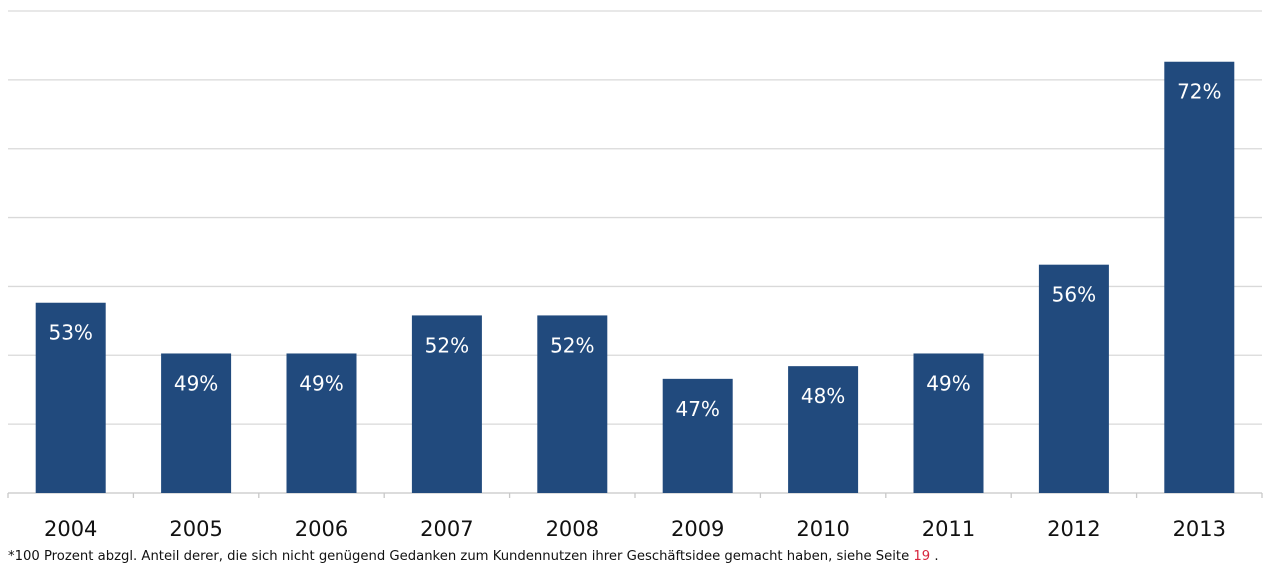  Describe the element at coordinates (922, 556) in the screenshot. I see `page-reference-link: 19` at that location.